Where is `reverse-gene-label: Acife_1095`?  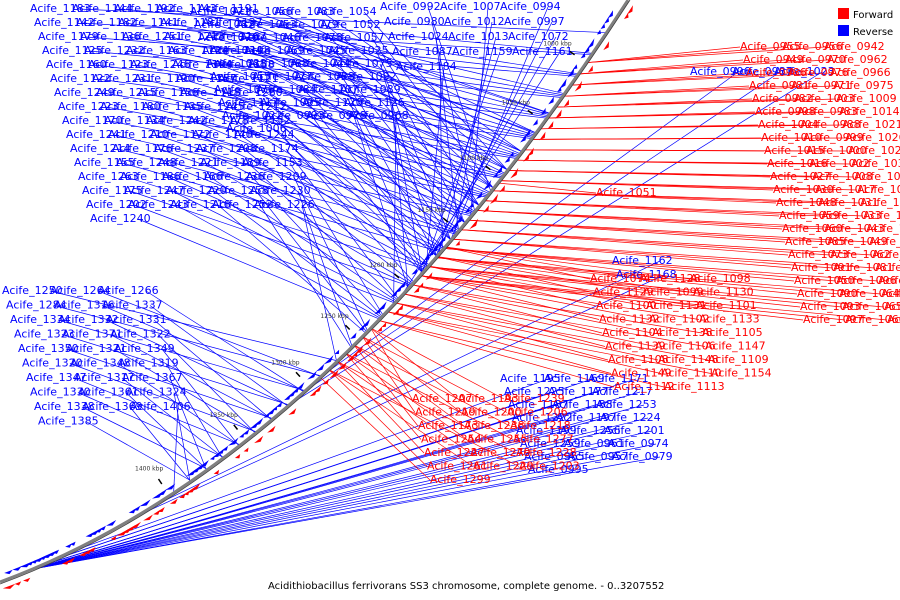 reverse-gene-label: Acife_1095 is located at coordinates (290, 102).